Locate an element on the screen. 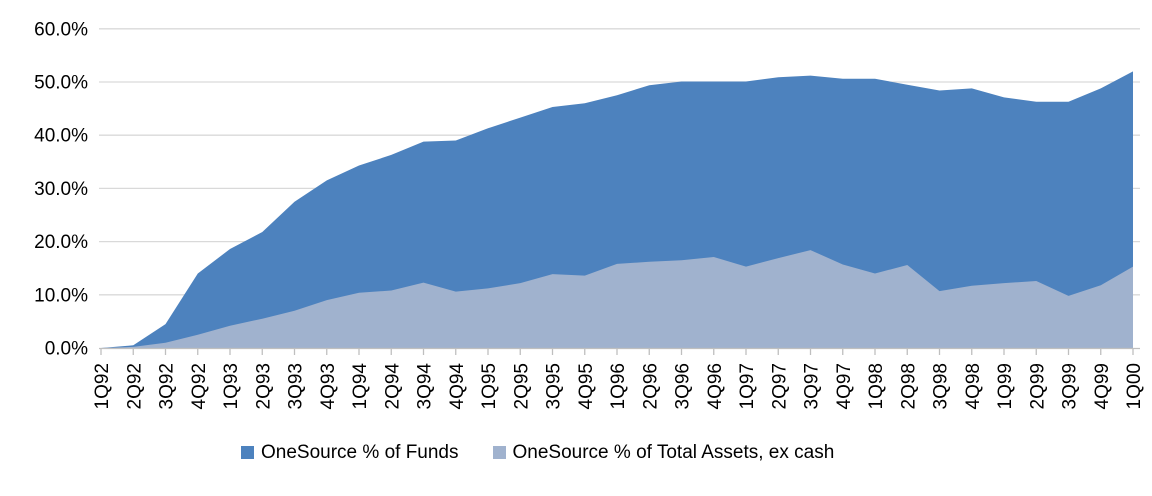 The width and height of the screenshot is (1152, 496). x-axis-tick-label: 1Q94 is located at coordinates (360, 386).